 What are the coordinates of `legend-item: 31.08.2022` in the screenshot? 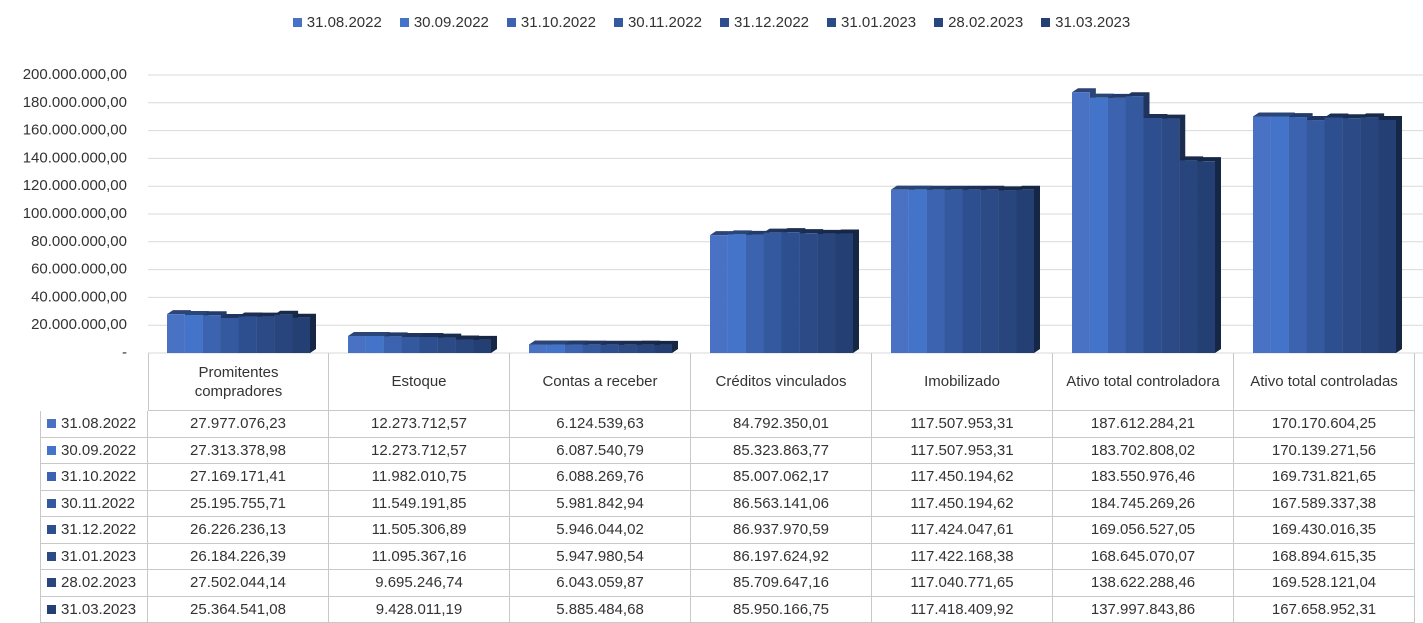 It's located at (337, 22).